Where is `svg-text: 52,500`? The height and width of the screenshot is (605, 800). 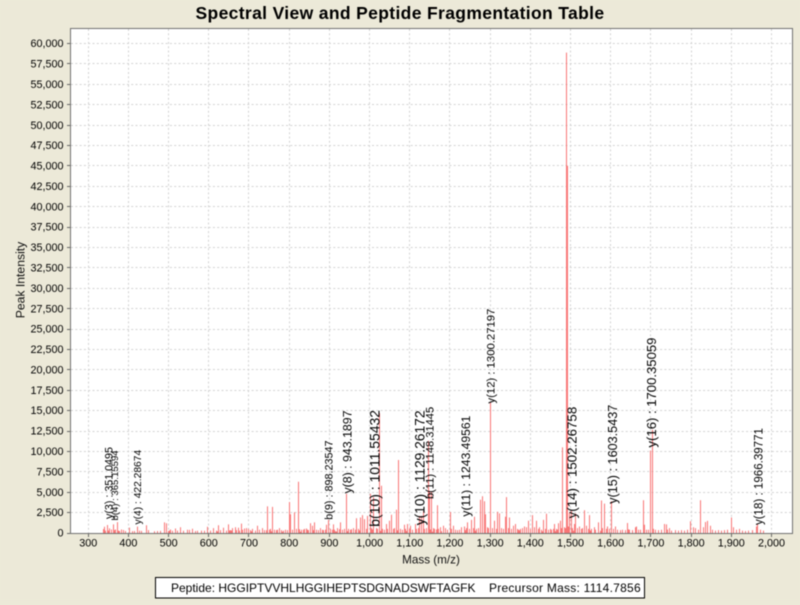
svg-text: 52,500 is located at coordinates (46, 105).